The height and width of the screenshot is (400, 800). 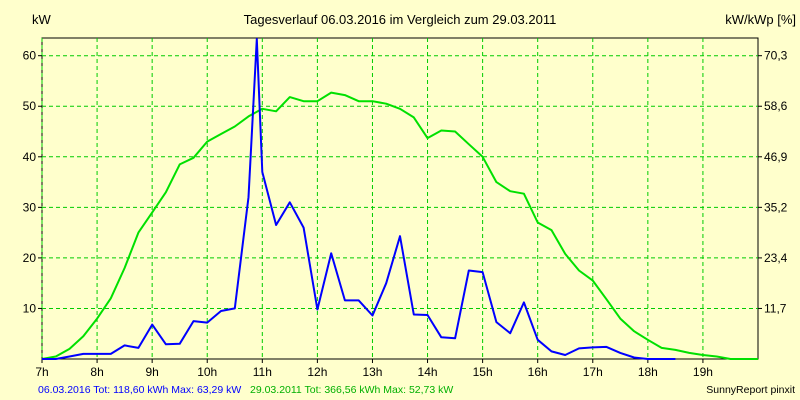 What do you see at coordinates (262, 372) in the screenshot?
I see `x-tick-label: 11h` at bounding box center [262, 372].